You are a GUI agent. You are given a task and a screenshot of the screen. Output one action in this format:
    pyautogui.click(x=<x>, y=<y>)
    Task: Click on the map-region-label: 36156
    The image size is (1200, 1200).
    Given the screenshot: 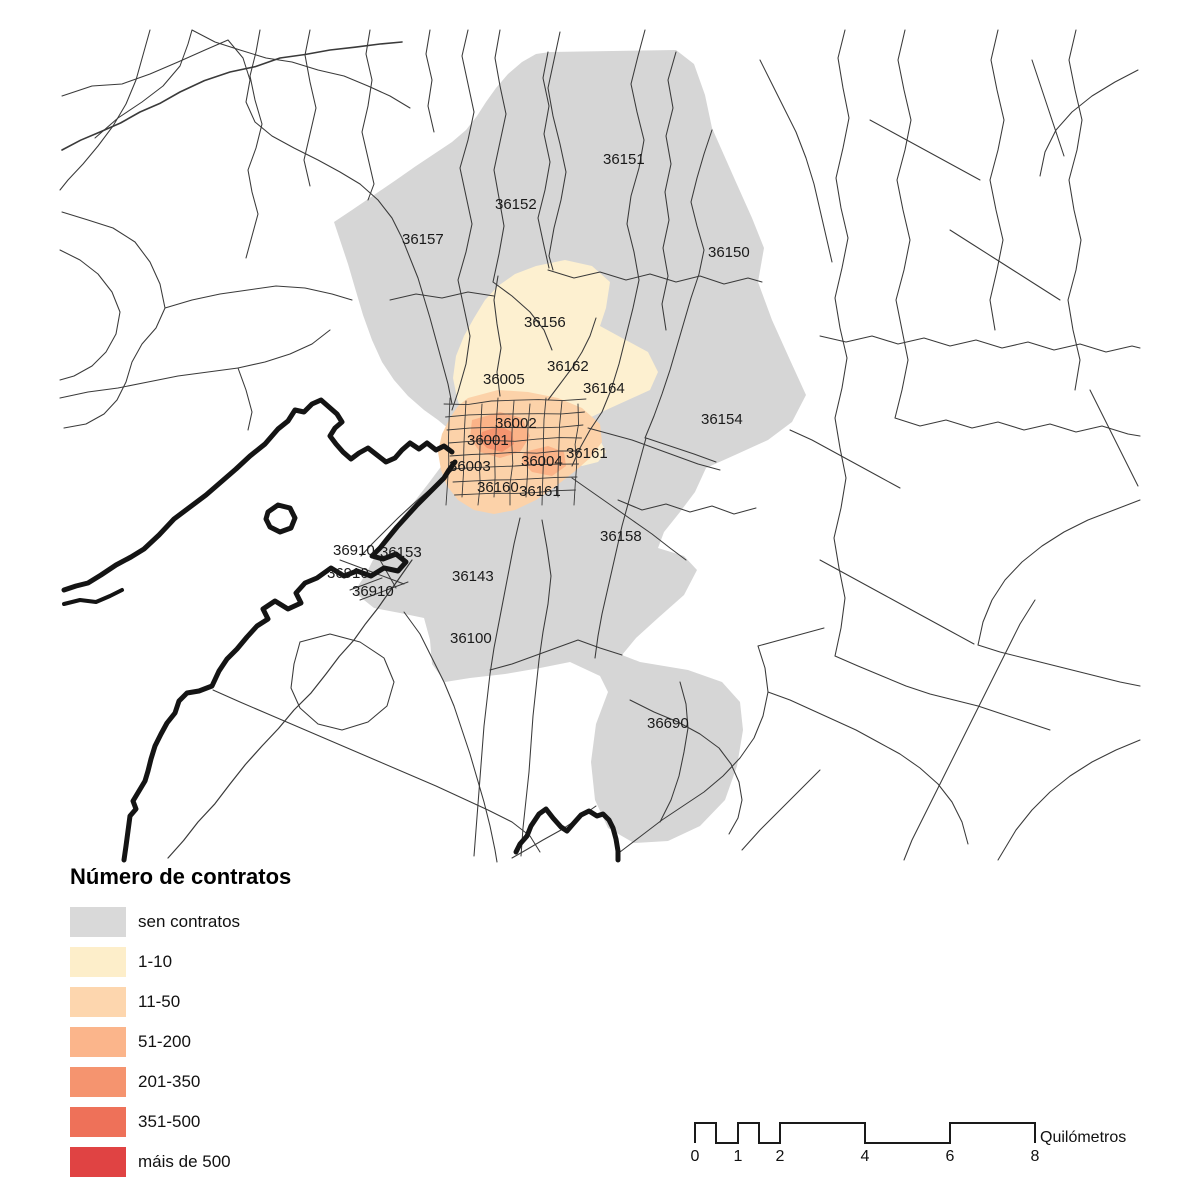 What is the action you would take?
    pyautogui.click(x=545, y=322)
    